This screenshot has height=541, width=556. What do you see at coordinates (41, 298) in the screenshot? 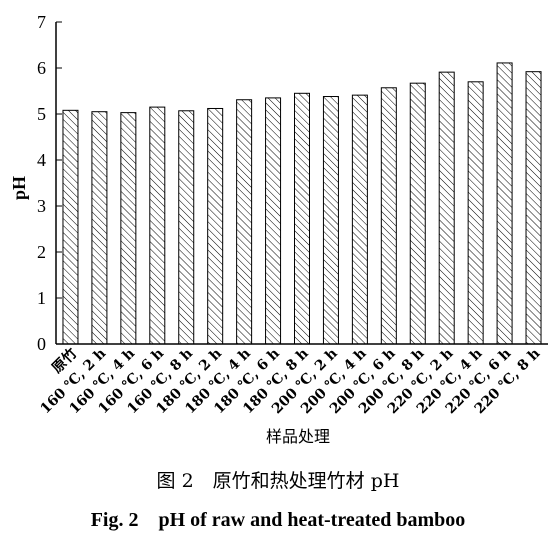
I see `y-tick-label: 1` at bounding box center [41, 298].